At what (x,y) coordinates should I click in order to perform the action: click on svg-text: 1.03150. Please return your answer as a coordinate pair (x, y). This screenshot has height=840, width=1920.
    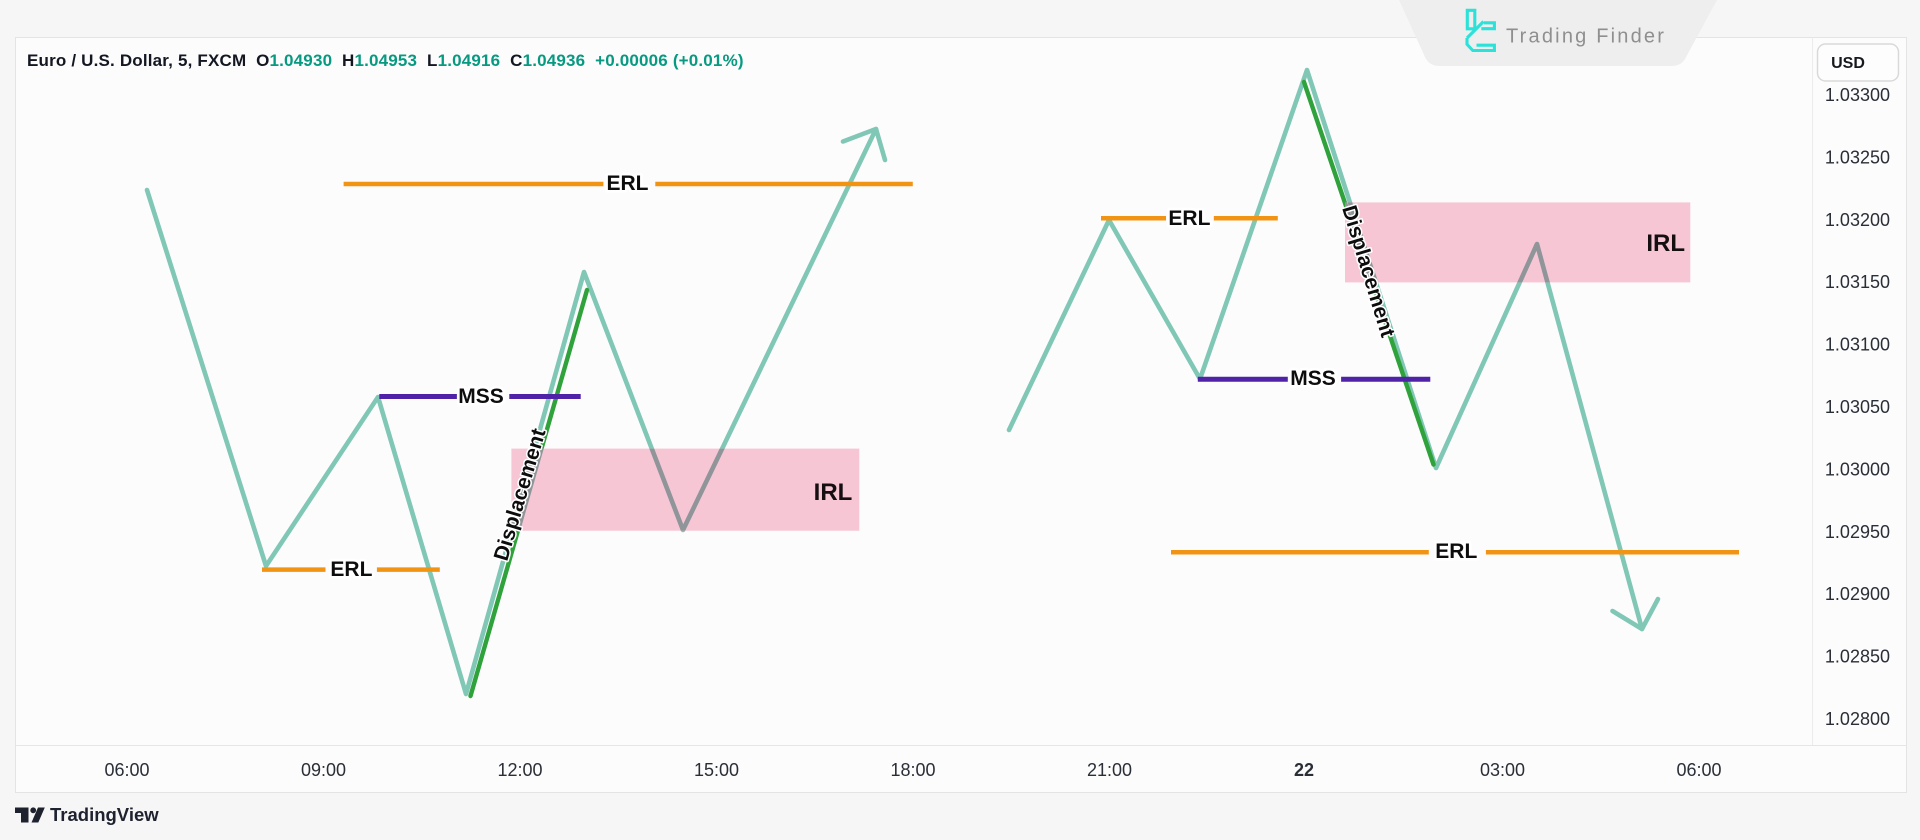
    Looking at the image, I should click on (1857, 282).